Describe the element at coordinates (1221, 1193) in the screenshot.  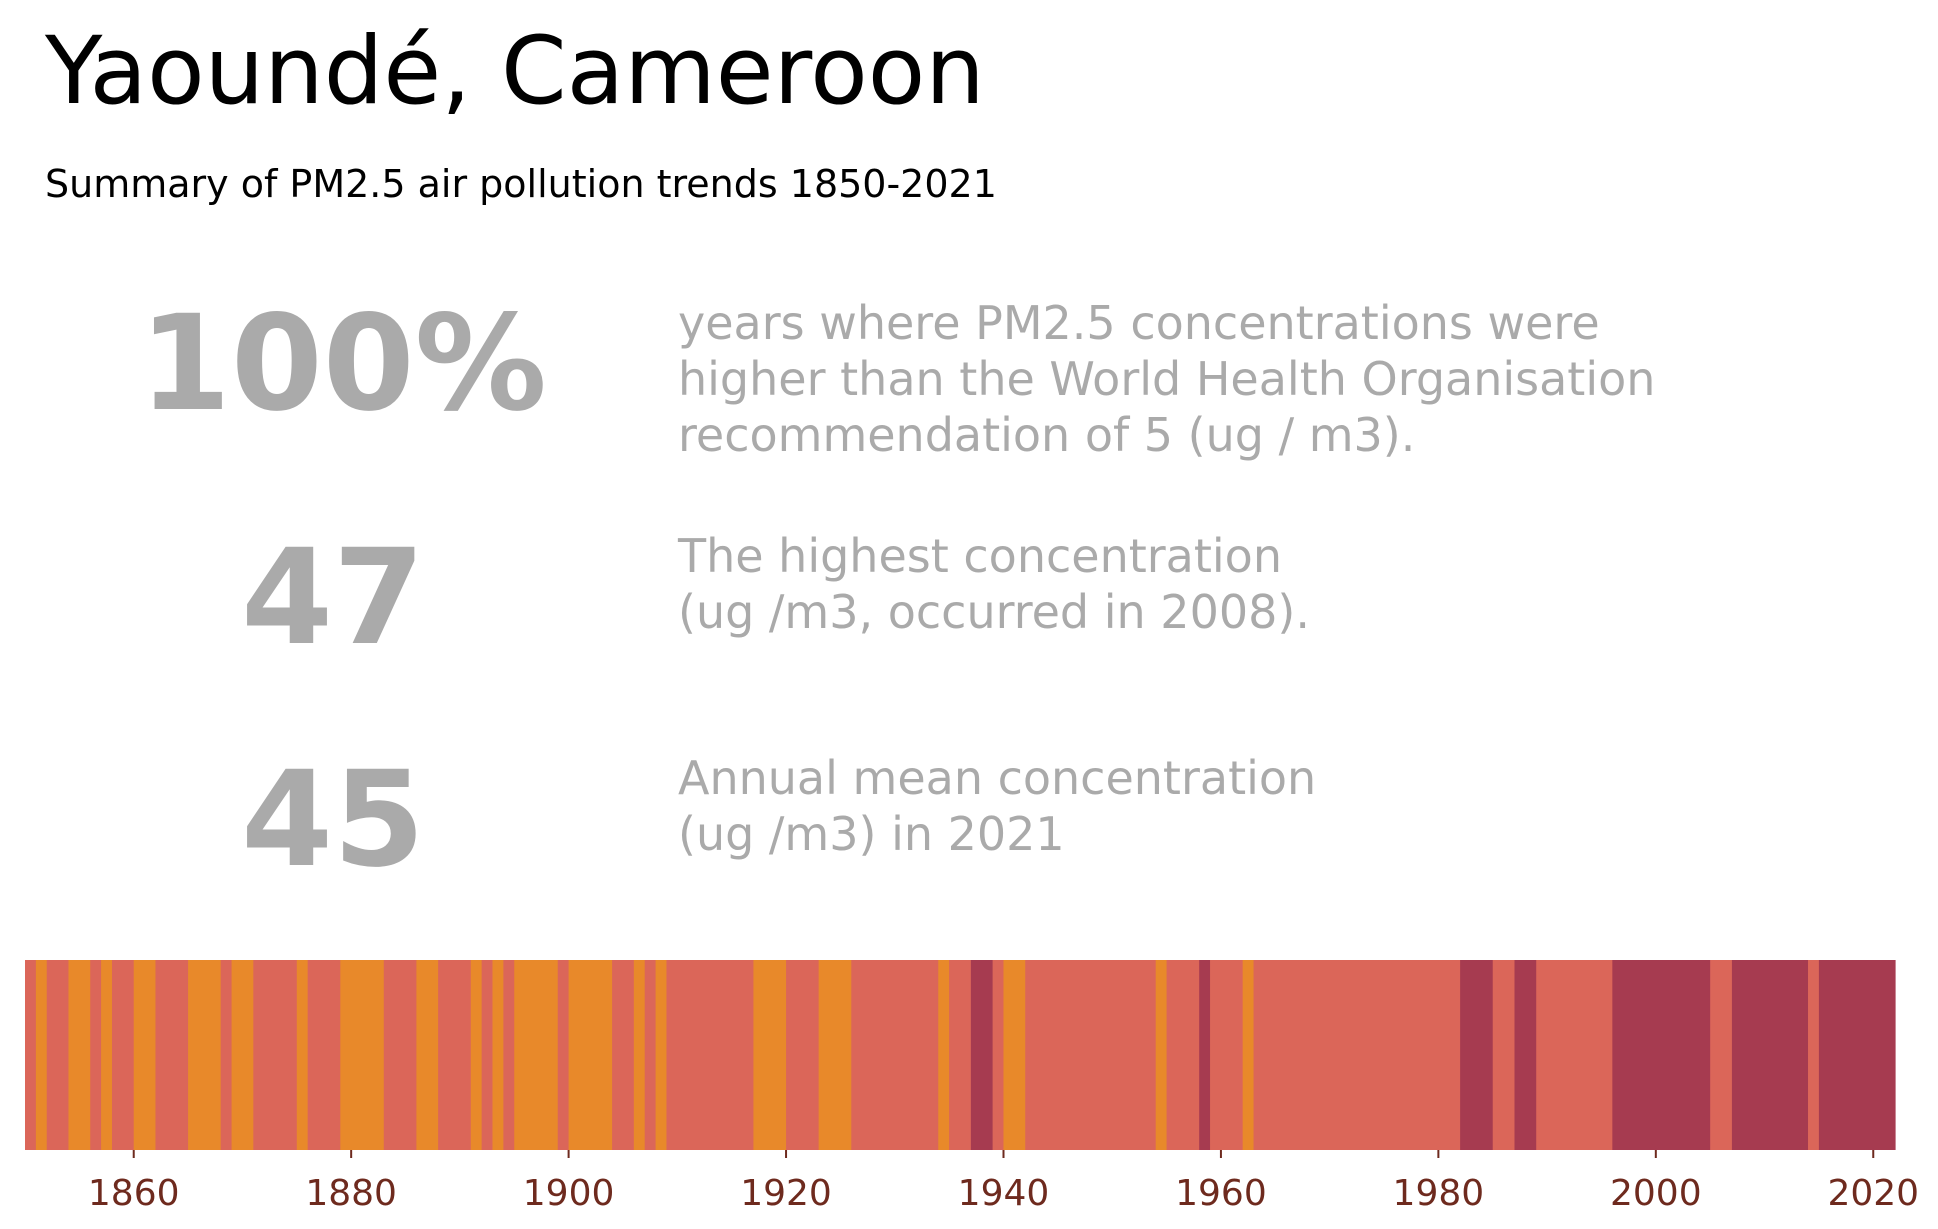
I see `x-tick-label: 1960` at that location.